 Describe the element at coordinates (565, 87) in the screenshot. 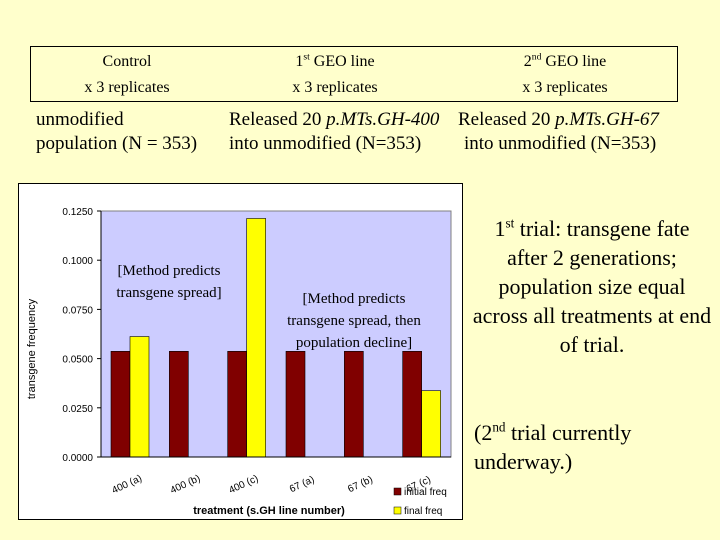

I see `geo2-replicates: x 3 replicates` at that location.